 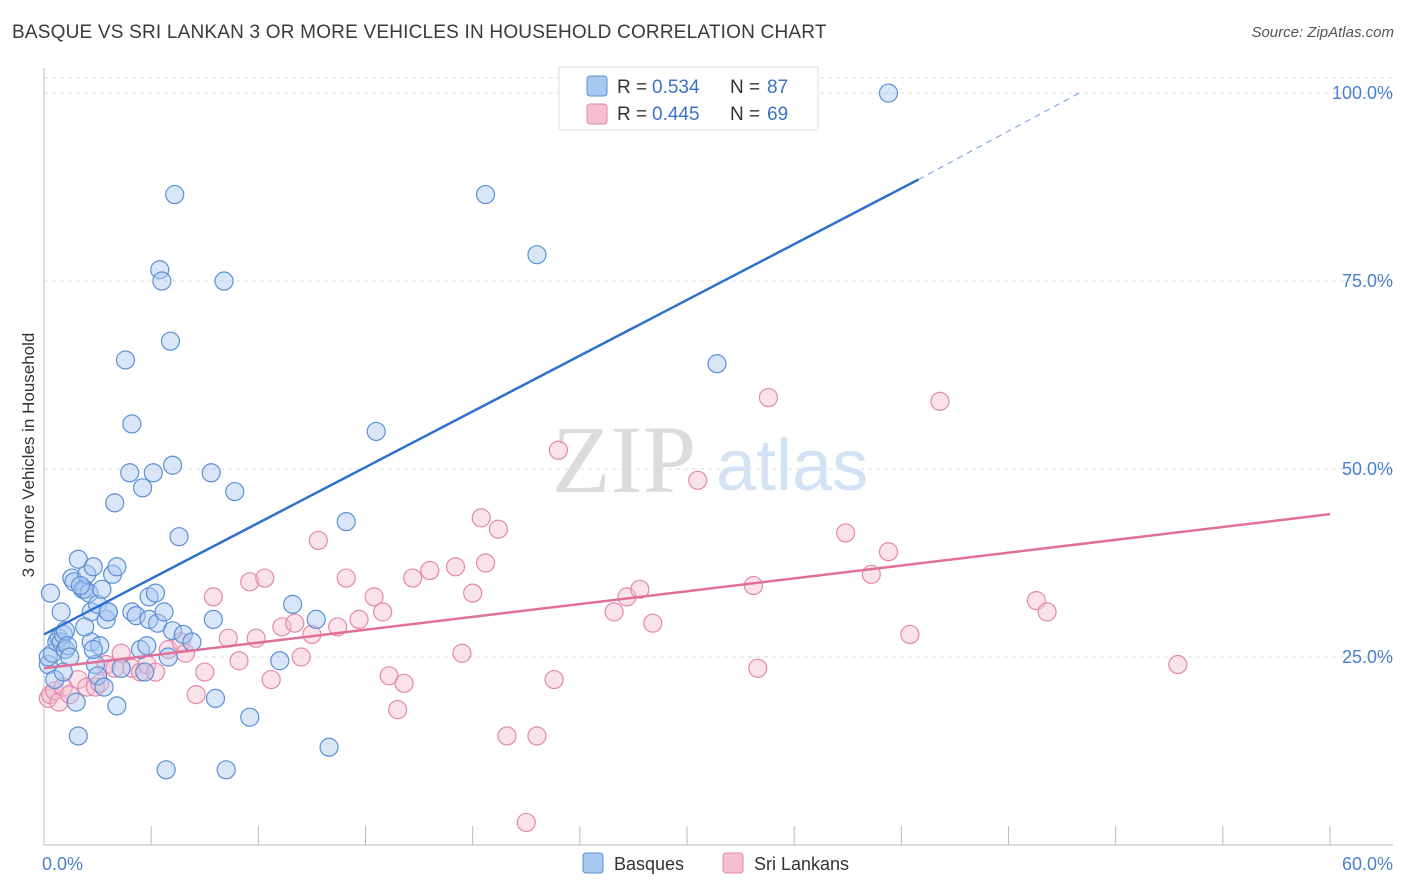 I want to click on watermark-zip: ZIP, so click(x=624, y=459).